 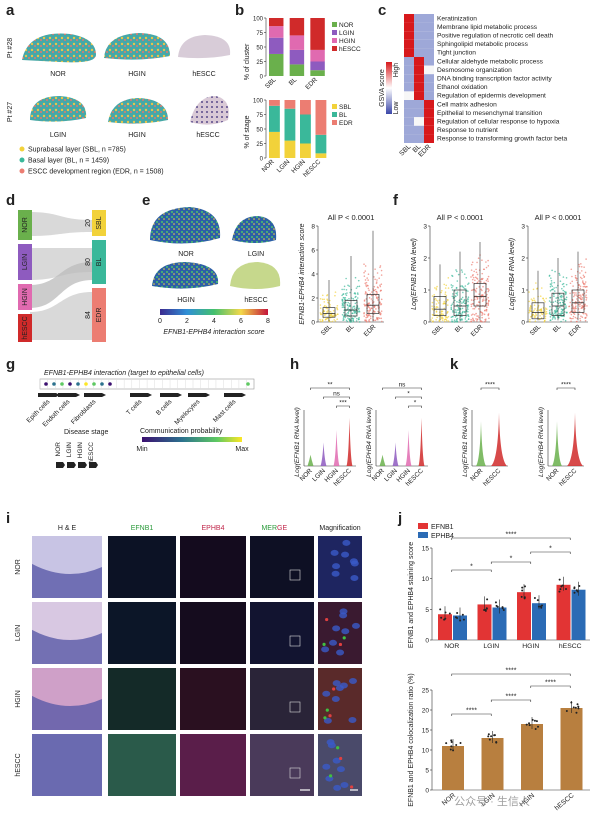 What do you see at coordinates (82, 465) in the screenshot?
I see `g-stage-arrow` at bounding box center [82, 465].